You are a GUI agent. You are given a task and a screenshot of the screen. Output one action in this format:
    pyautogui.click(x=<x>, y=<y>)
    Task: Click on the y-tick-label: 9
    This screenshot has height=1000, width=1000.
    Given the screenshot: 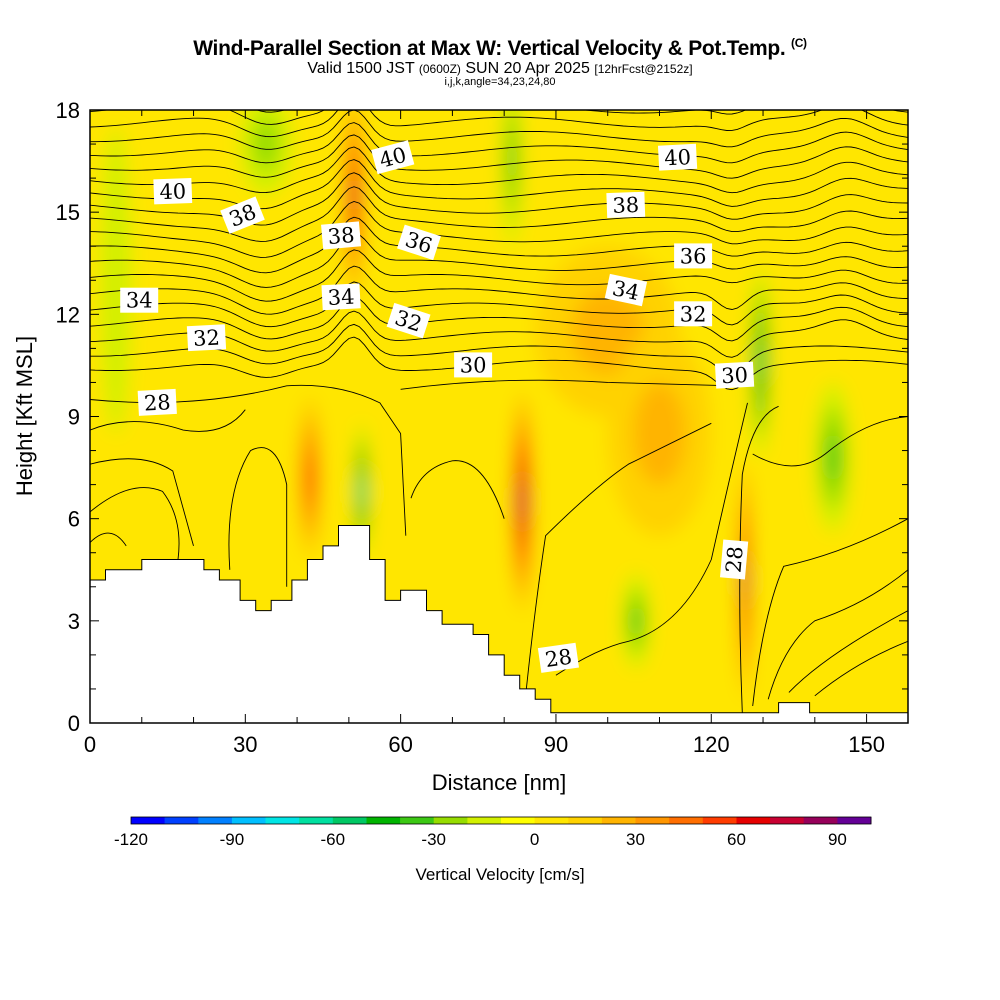 What is the action you would take?
    pyautogui.click(x=74, y=417)
    